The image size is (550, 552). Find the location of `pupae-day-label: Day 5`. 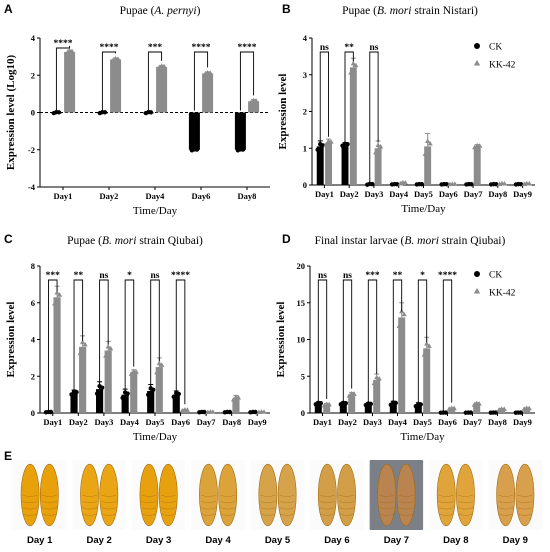

pupae-day-label: Day 5 is located at coordinates (278, 540).